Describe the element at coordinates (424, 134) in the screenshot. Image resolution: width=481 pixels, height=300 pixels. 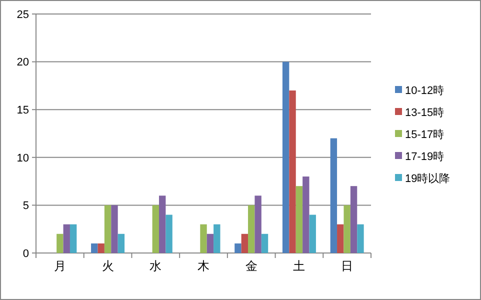
I see `legend-label: 15-17時` at that location.